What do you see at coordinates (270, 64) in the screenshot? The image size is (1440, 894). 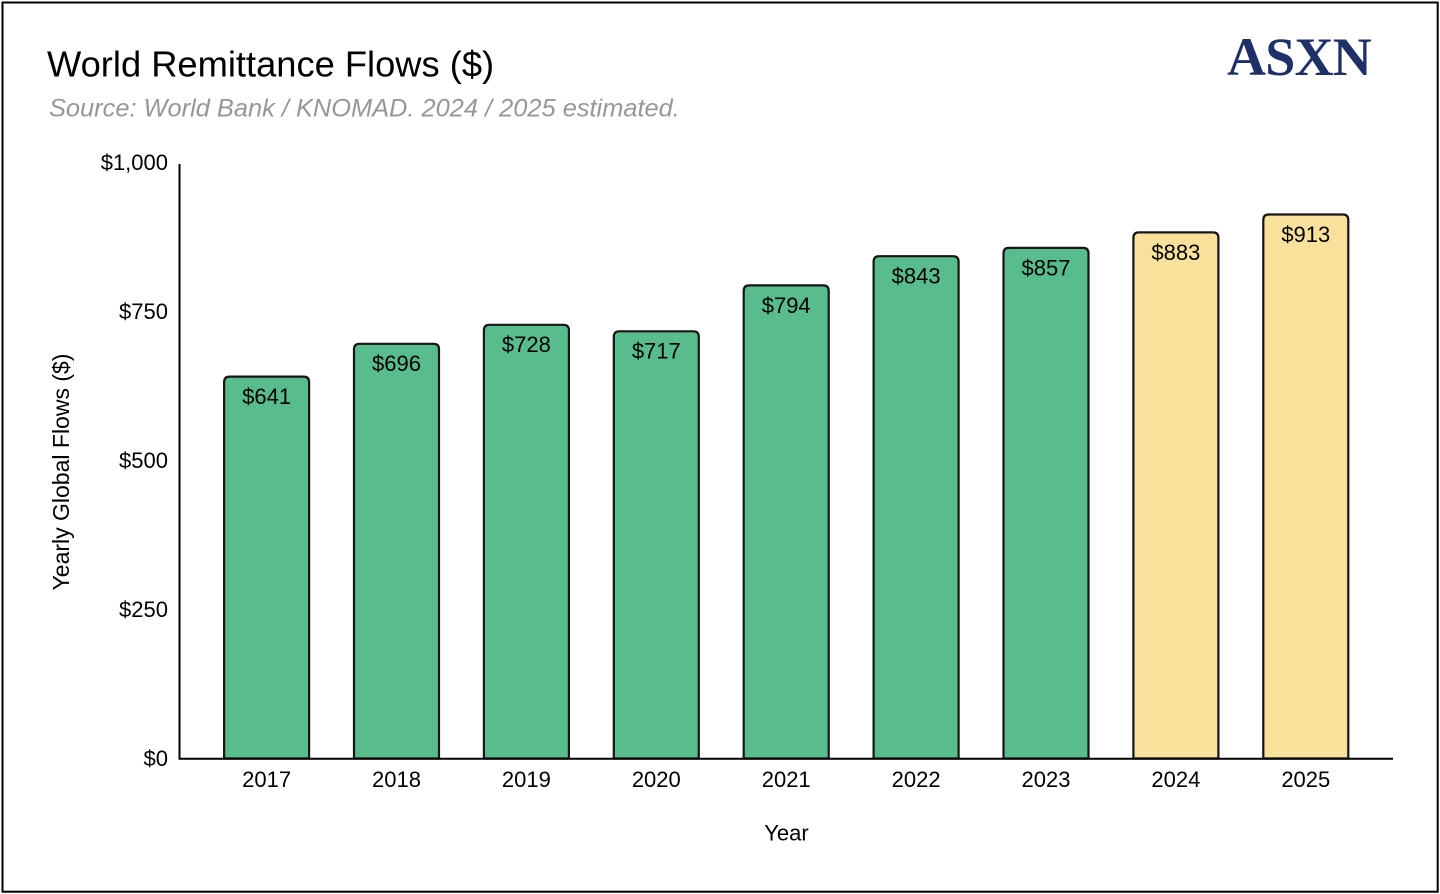 I see `svg-text: World Remittance Flows ($)` at bounding box center [270, 64].